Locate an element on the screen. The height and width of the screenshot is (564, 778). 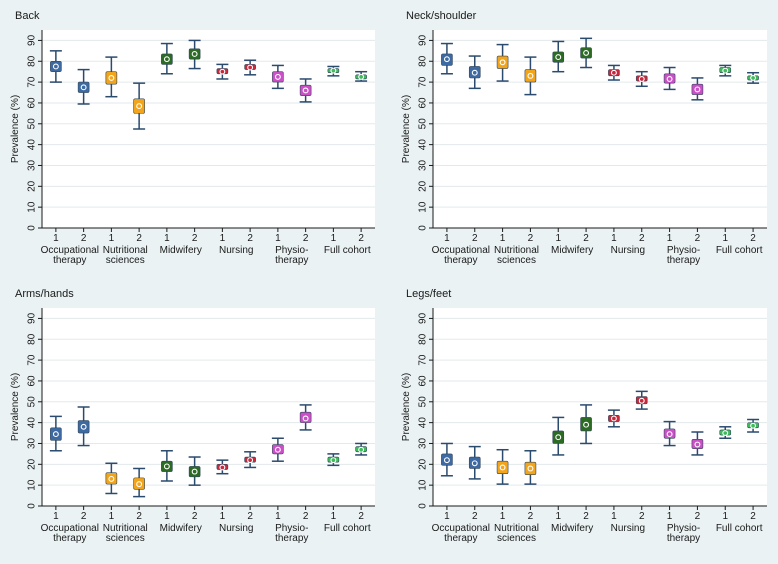
panel-neck-shoulder-midwifery-1-estimate-point is located at coordinates (558, 57).